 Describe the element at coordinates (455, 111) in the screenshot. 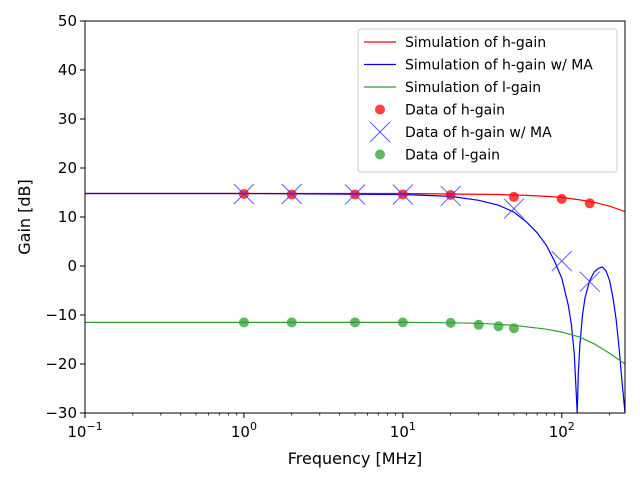

I see `legend-label-3: Data of h-gain` at that location.